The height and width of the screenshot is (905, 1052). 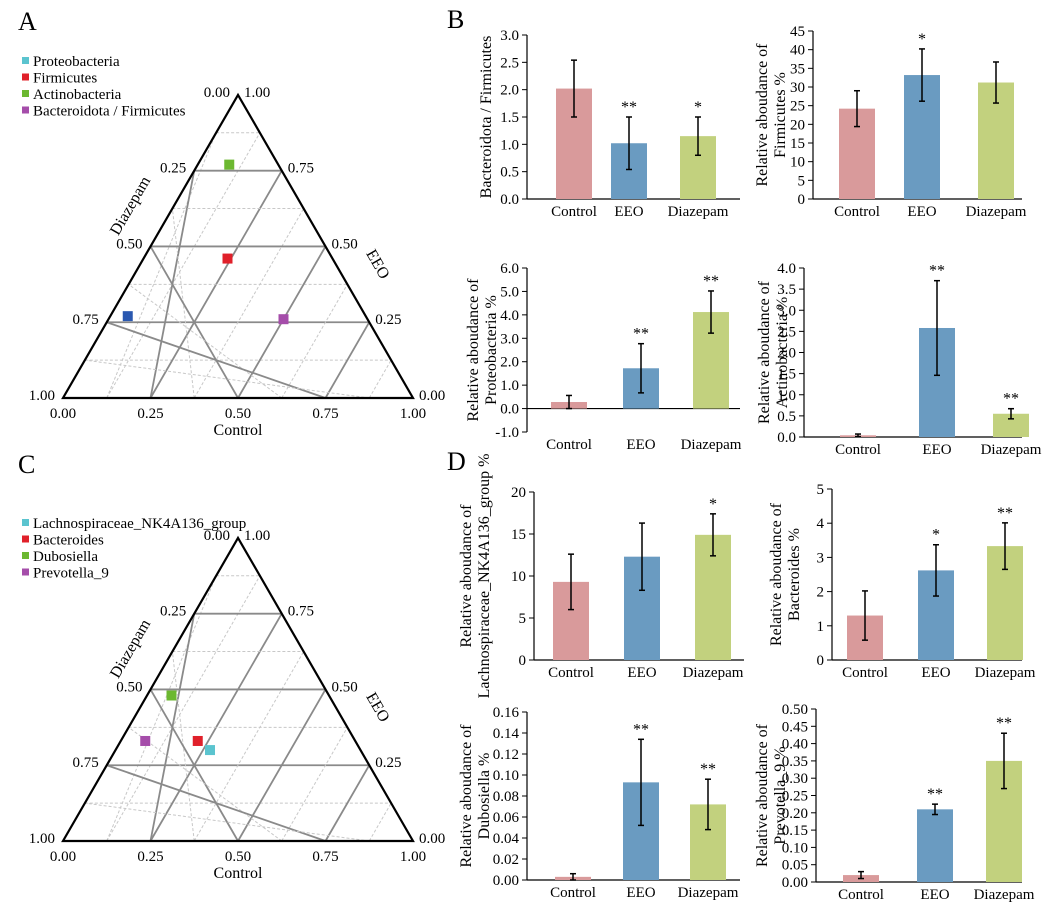 What do you see at coordinates (795, 797) in the screenshot?
I see `y-tick-label: 0.25` at bounding box center [795, 797].